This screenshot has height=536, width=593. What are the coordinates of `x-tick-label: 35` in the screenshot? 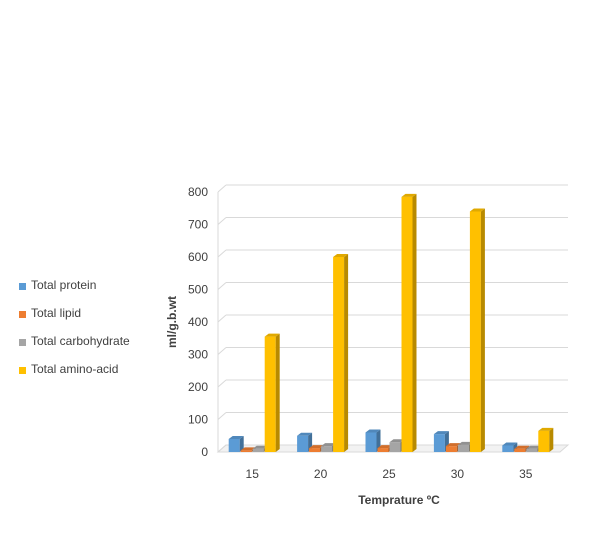 It's located at (526, 474).